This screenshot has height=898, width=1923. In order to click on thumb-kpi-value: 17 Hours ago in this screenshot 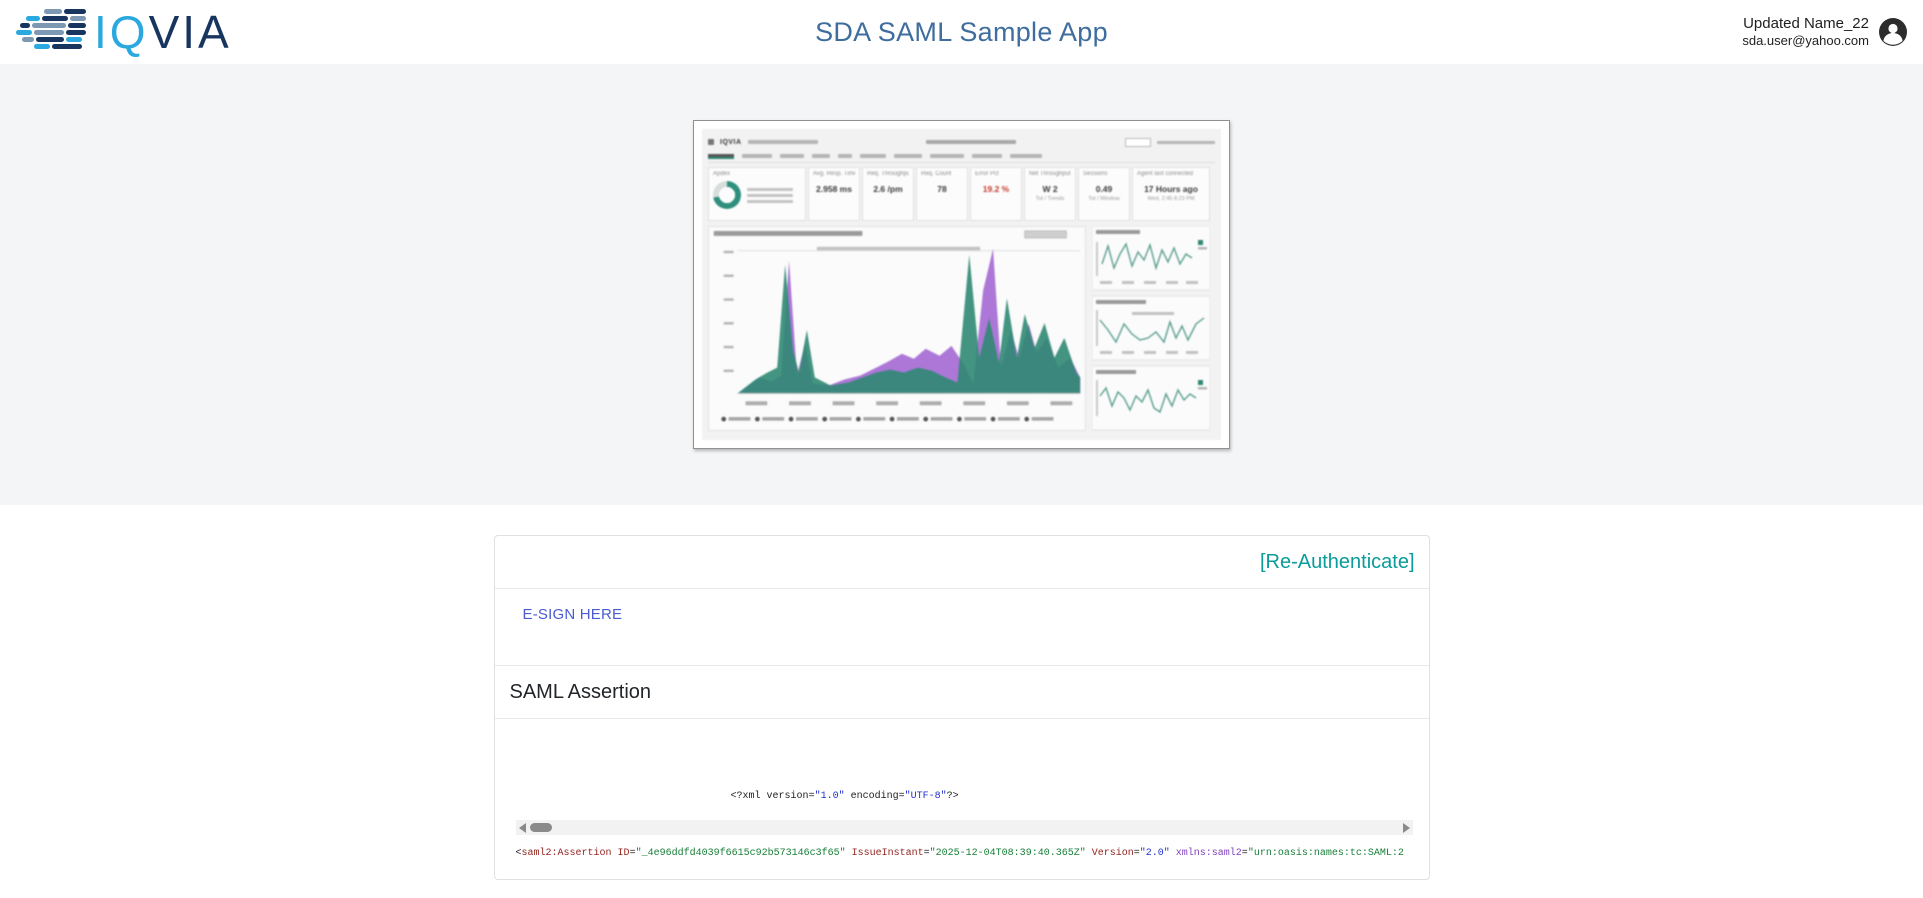, I will do `click(1171, 189)`.